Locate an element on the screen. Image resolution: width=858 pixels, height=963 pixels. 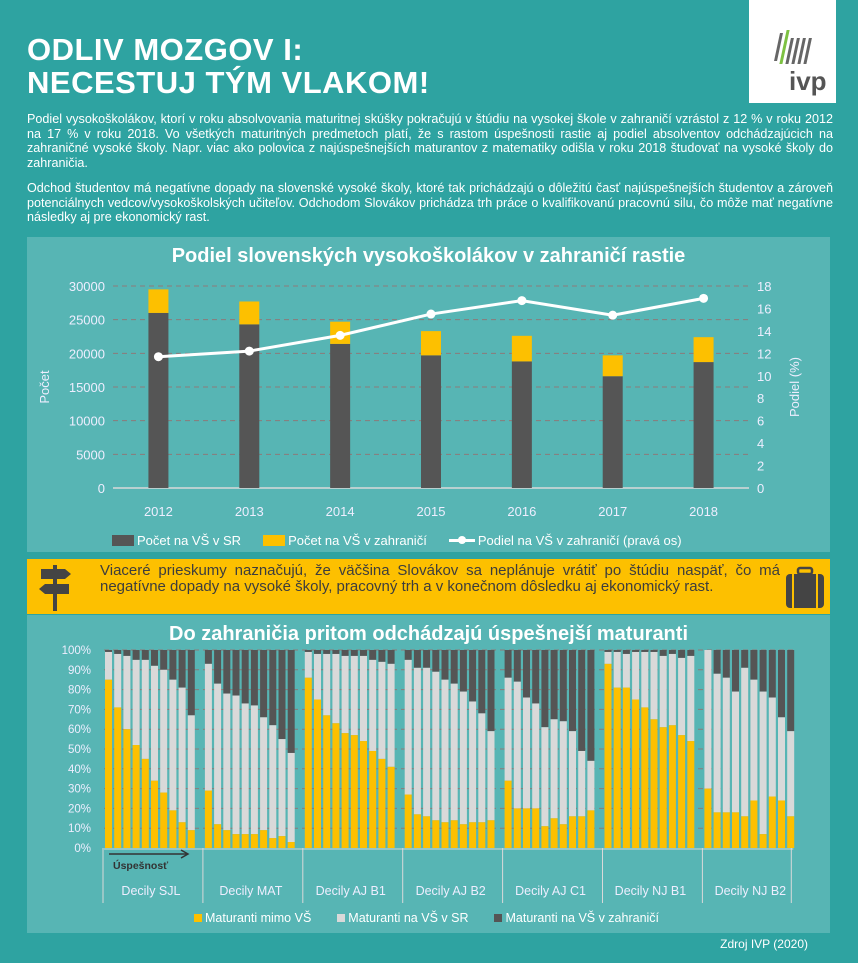
y-tick-label: 100% is located at coordinates (76, 651).